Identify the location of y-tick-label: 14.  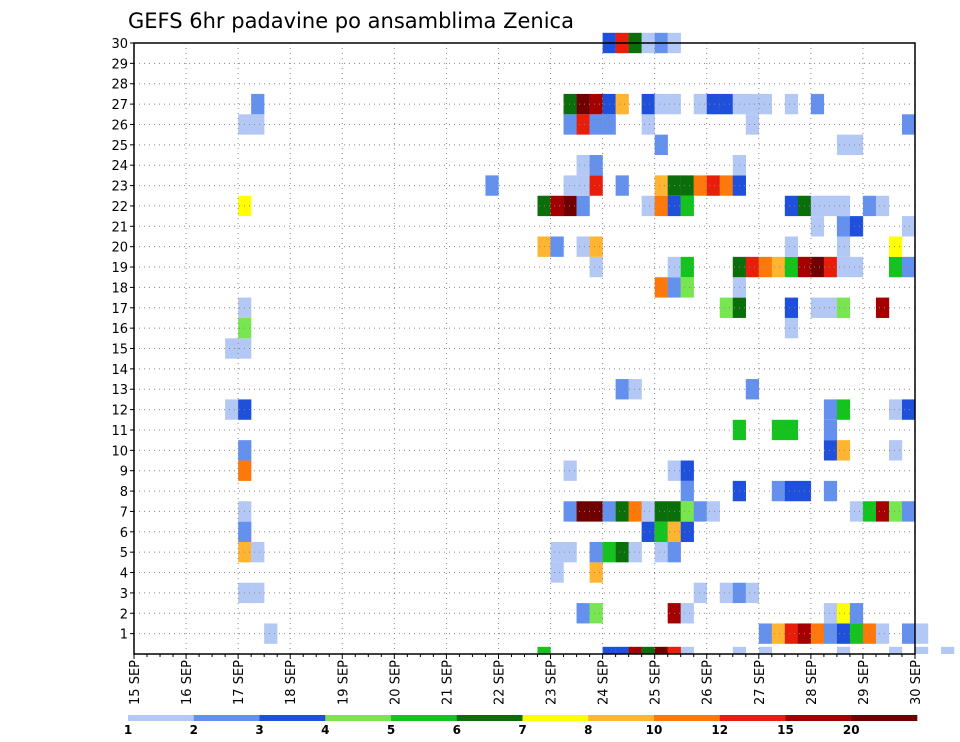
(119, 370).